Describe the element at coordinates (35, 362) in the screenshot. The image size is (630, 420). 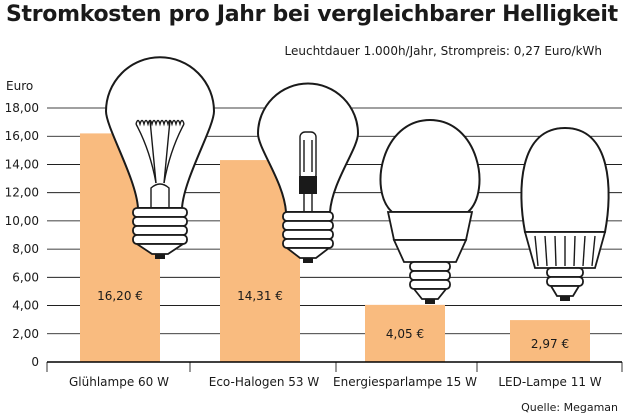
I see `y-tick-label: 0` at that location.